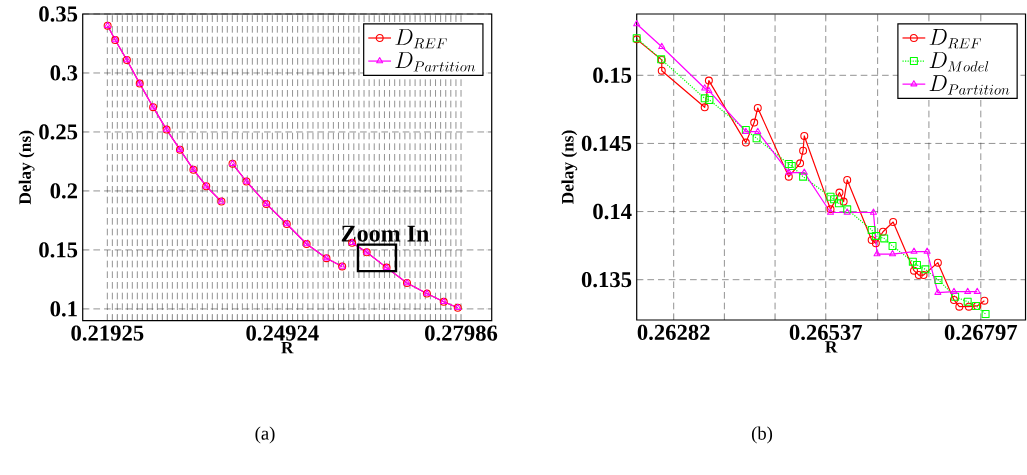  What do you see at coordinates (58, 132) in the screenshot?
I see `y-tick-label: 0.25` at bounding box center [58, 132].